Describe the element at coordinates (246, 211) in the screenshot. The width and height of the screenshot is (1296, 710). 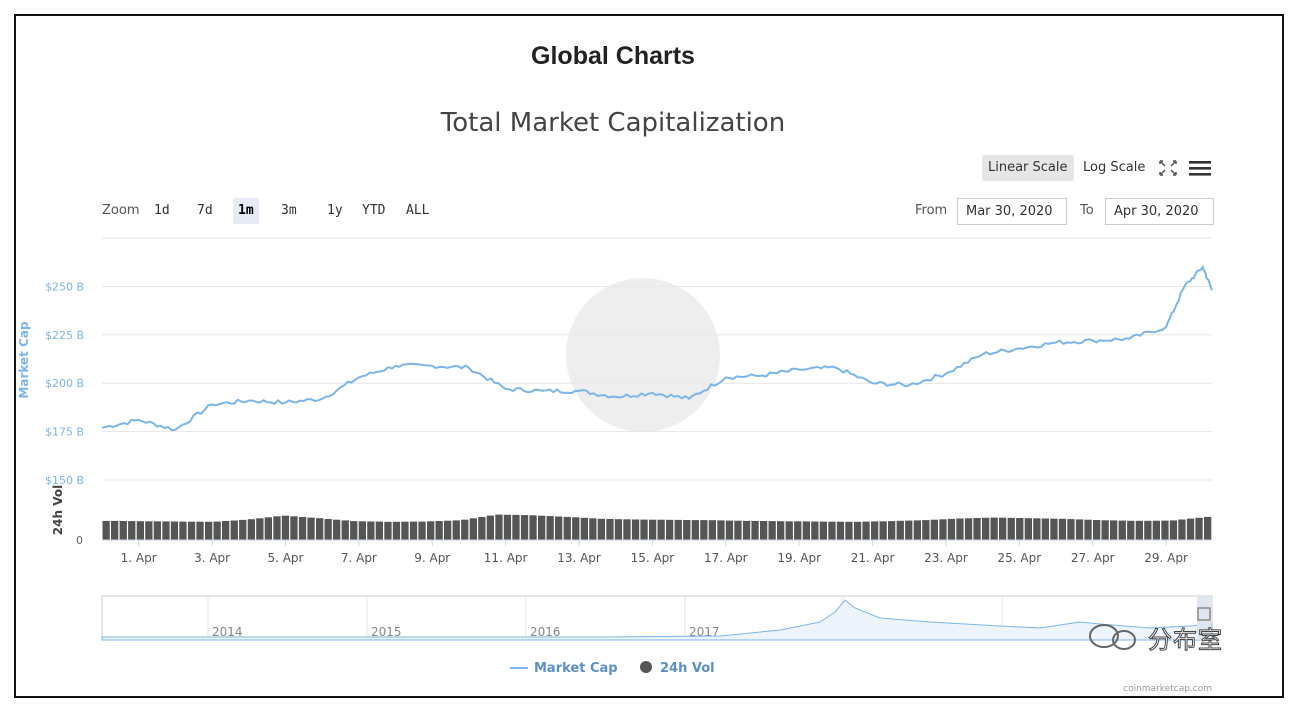
I see `zoom-1m-button: 1m` at that location.